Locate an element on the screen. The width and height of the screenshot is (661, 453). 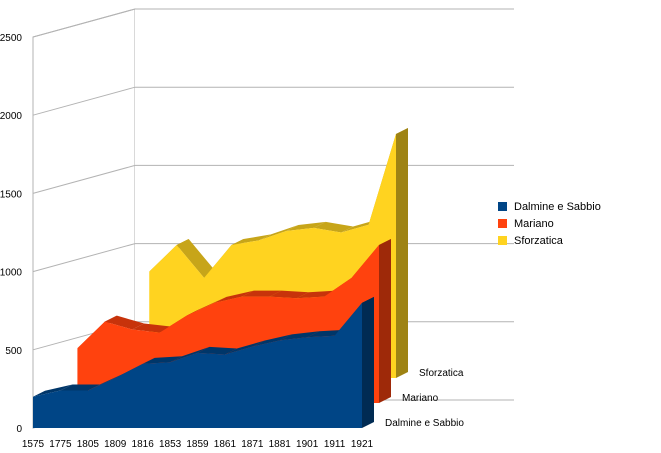
legend-swatch-sforzatica is located at coordinates (502, 240).